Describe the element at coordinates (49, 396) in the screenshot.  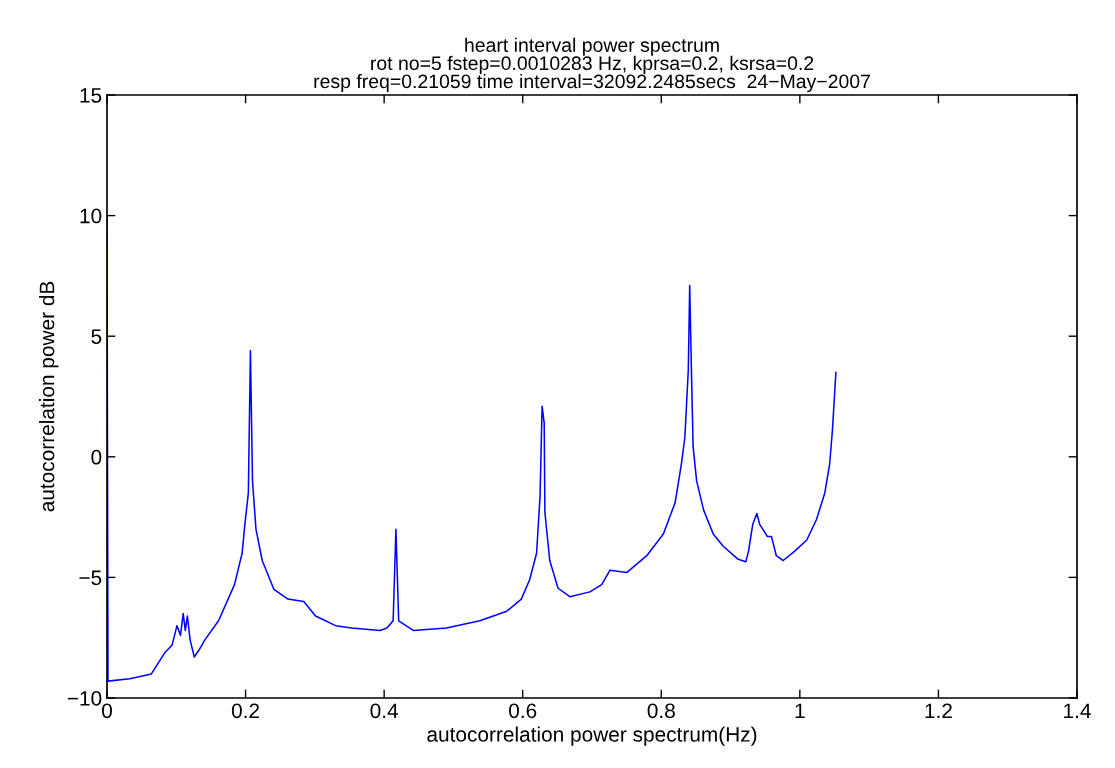
I see `y-axis-title: autocorrelation power dB` at that location.